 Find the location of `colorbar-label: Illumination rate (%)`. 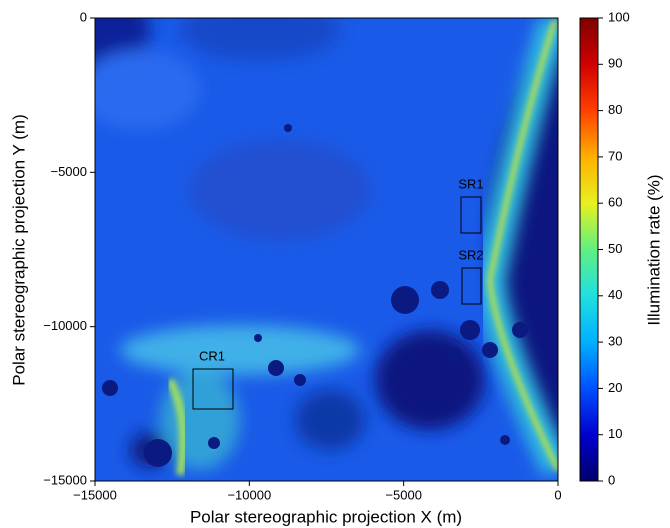

colorbar-label: Illumination rate (%) is located at coordinates (653, 249).